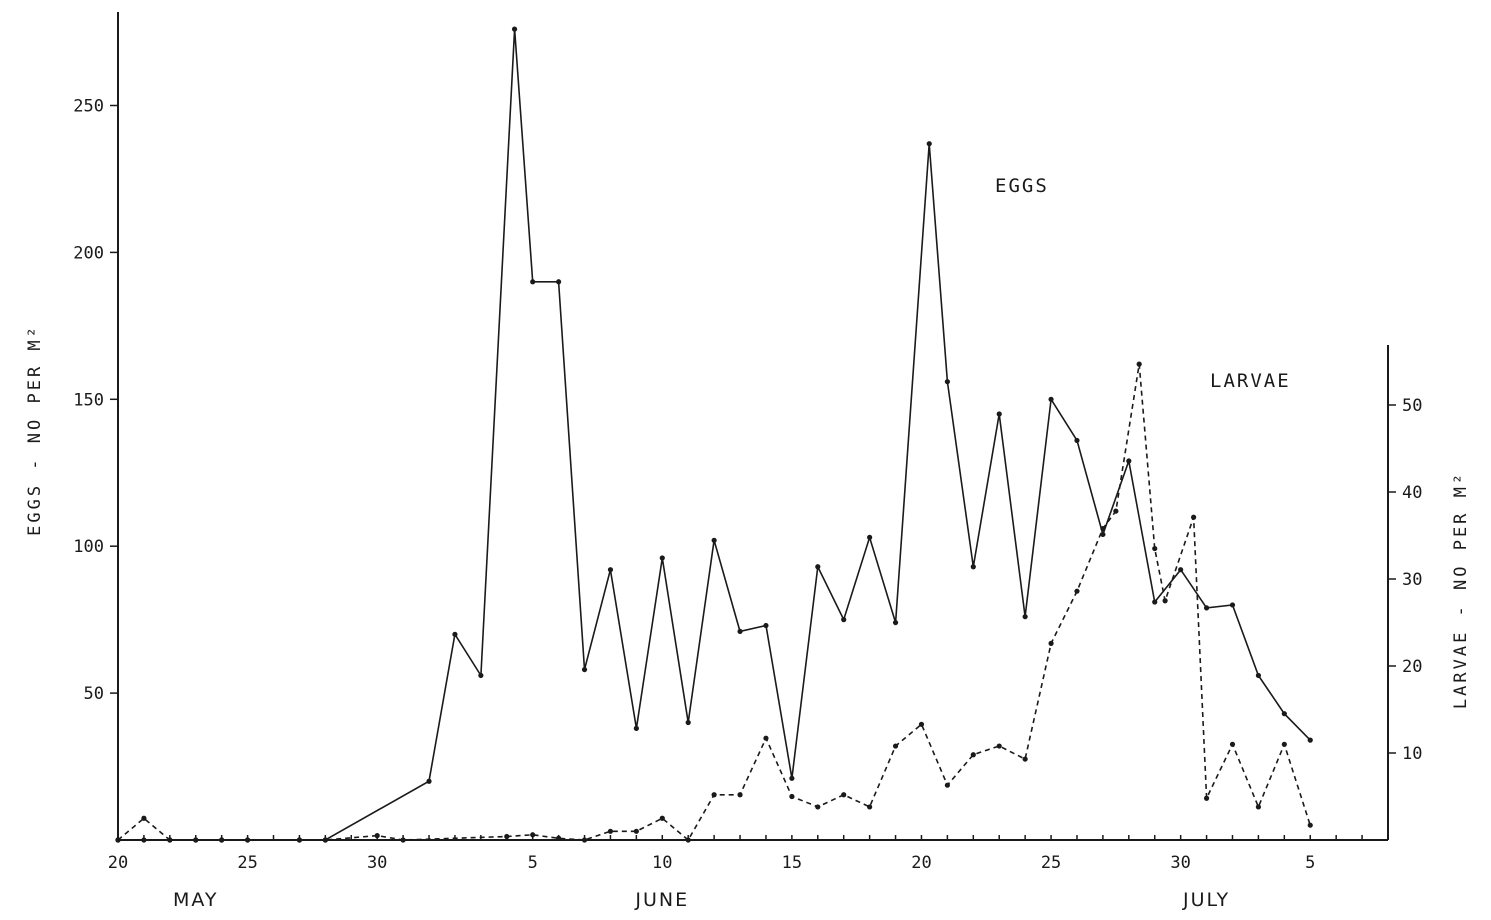  Describe the element at coordinates (88, 400) in the screenshot. I see `left-tick-label: 150` at that location.